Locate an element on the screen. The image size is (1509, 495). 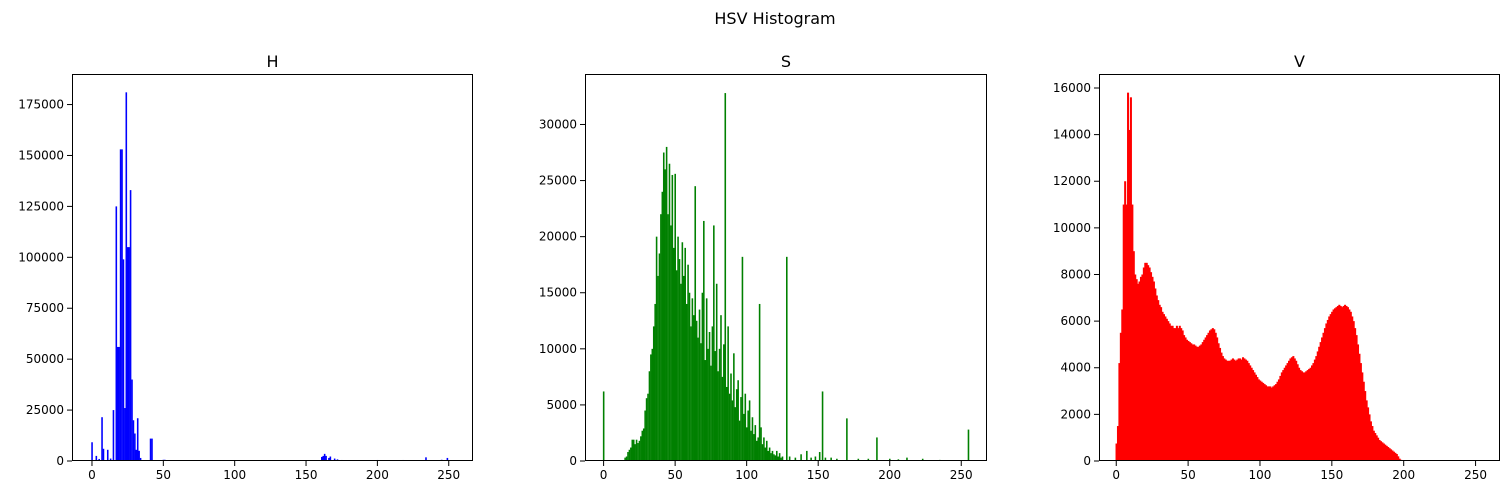
x-tick-label: 150 is located at coordinates (1331, 475).